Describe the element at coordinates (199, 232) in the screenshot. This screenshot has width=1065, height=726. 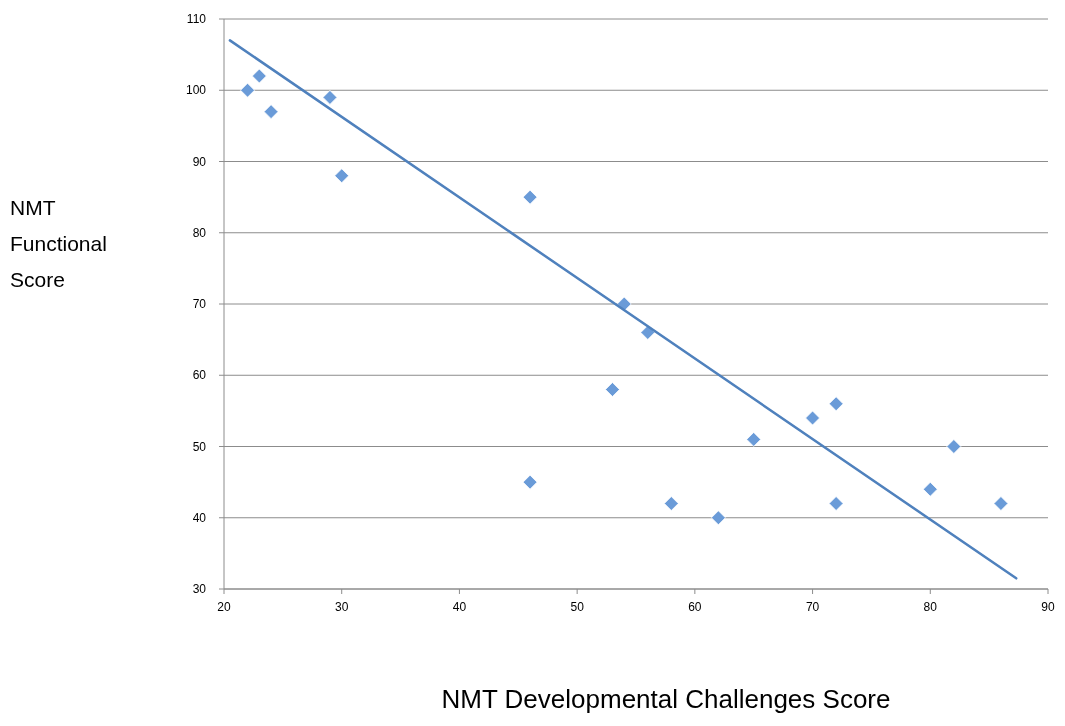
I see `y-tick-label: 80` at that location.